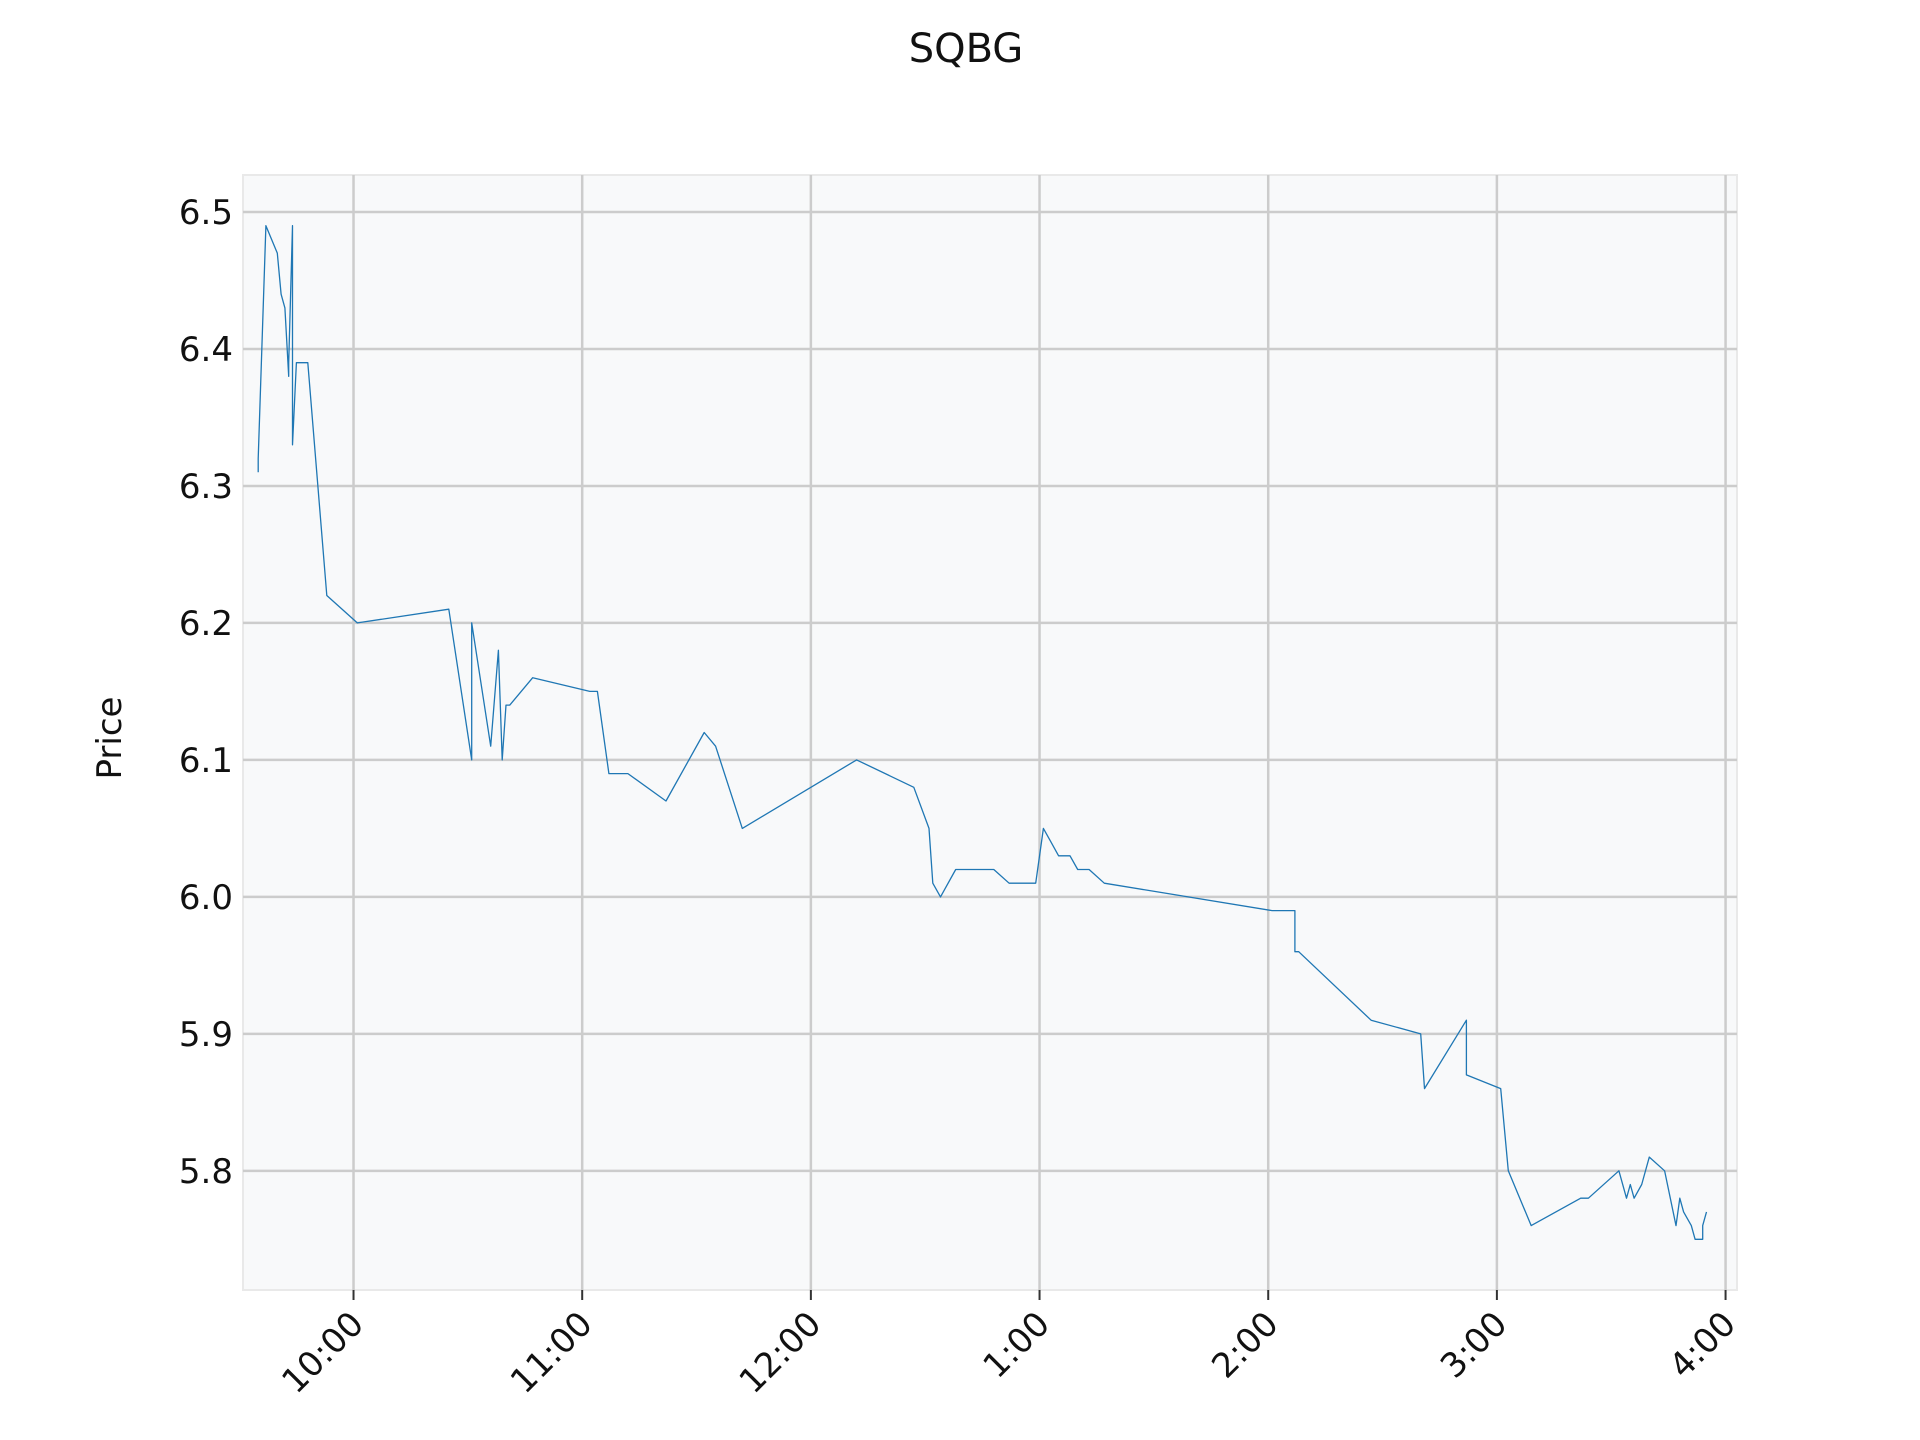  What do you see at coordinates (323, 1353) in the screenshot?
I see `x-tick-label: 10:00` at bounding box center [323, 1353].